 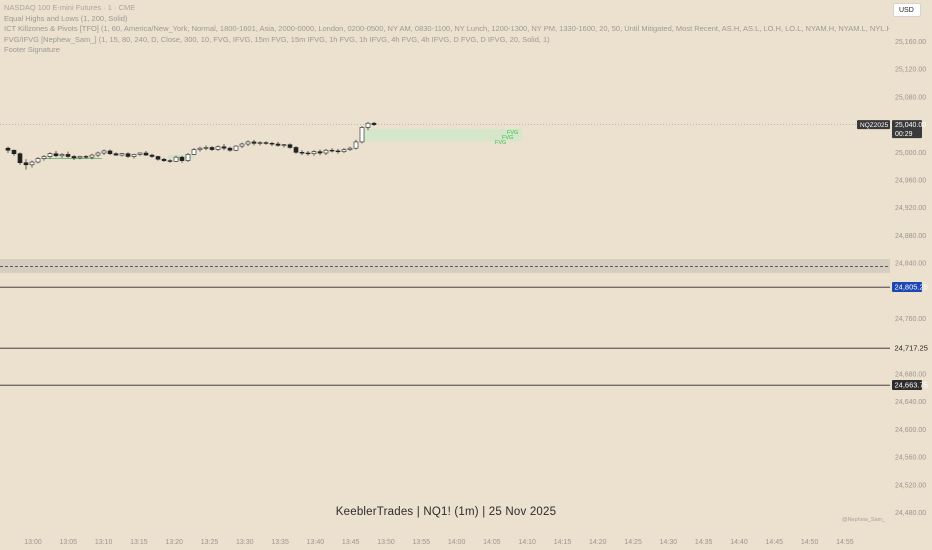 What do you see at coordinates (69, 542) in the screenshot?
I see `time-tick-label: 13:05` at bounding box center [69, 542].